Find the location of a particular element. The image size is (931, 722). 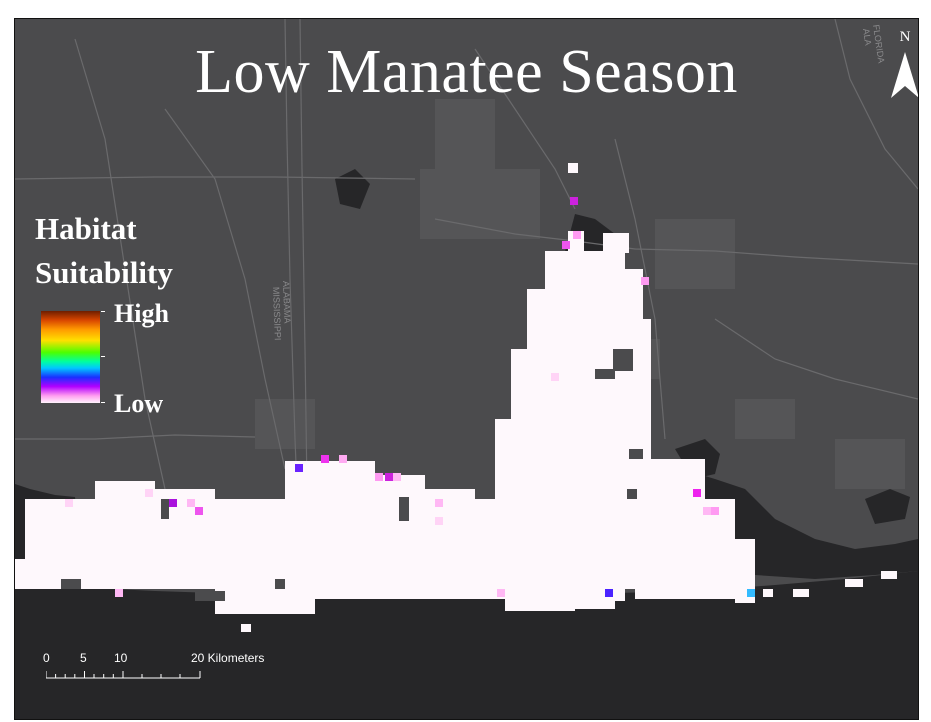

legend-color-ramp is located at coordinates (70, 357).